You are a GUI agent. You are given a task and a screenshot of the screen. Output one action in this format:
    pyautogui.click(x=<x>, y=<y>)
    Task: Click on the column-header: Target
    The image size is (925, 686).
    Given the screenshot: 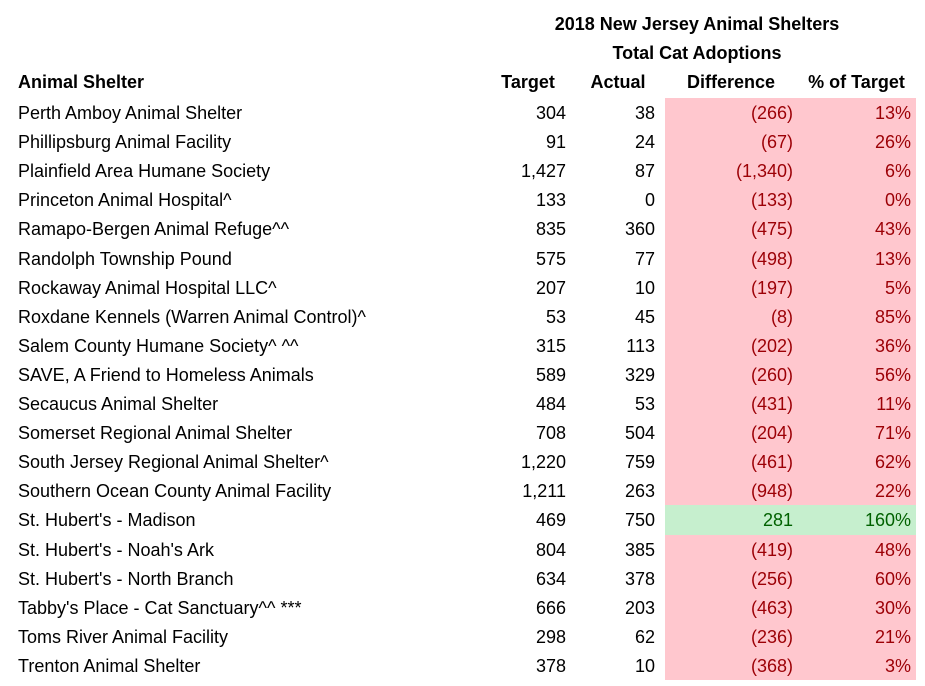 What is the action you would take?
    pyautogui.click(x=528, y=82)
    